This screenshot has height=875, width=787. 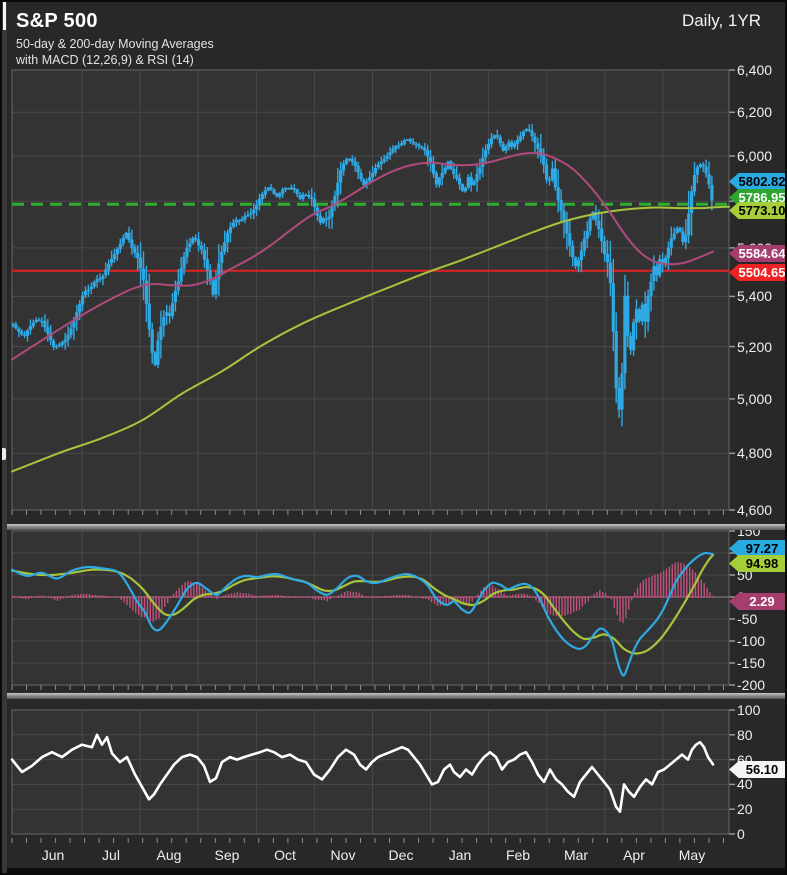 What do you see at coordinates (757, 181) in the screenshot?
I see `last-price-tag: 5802.82` at bounding box center [757, 181].